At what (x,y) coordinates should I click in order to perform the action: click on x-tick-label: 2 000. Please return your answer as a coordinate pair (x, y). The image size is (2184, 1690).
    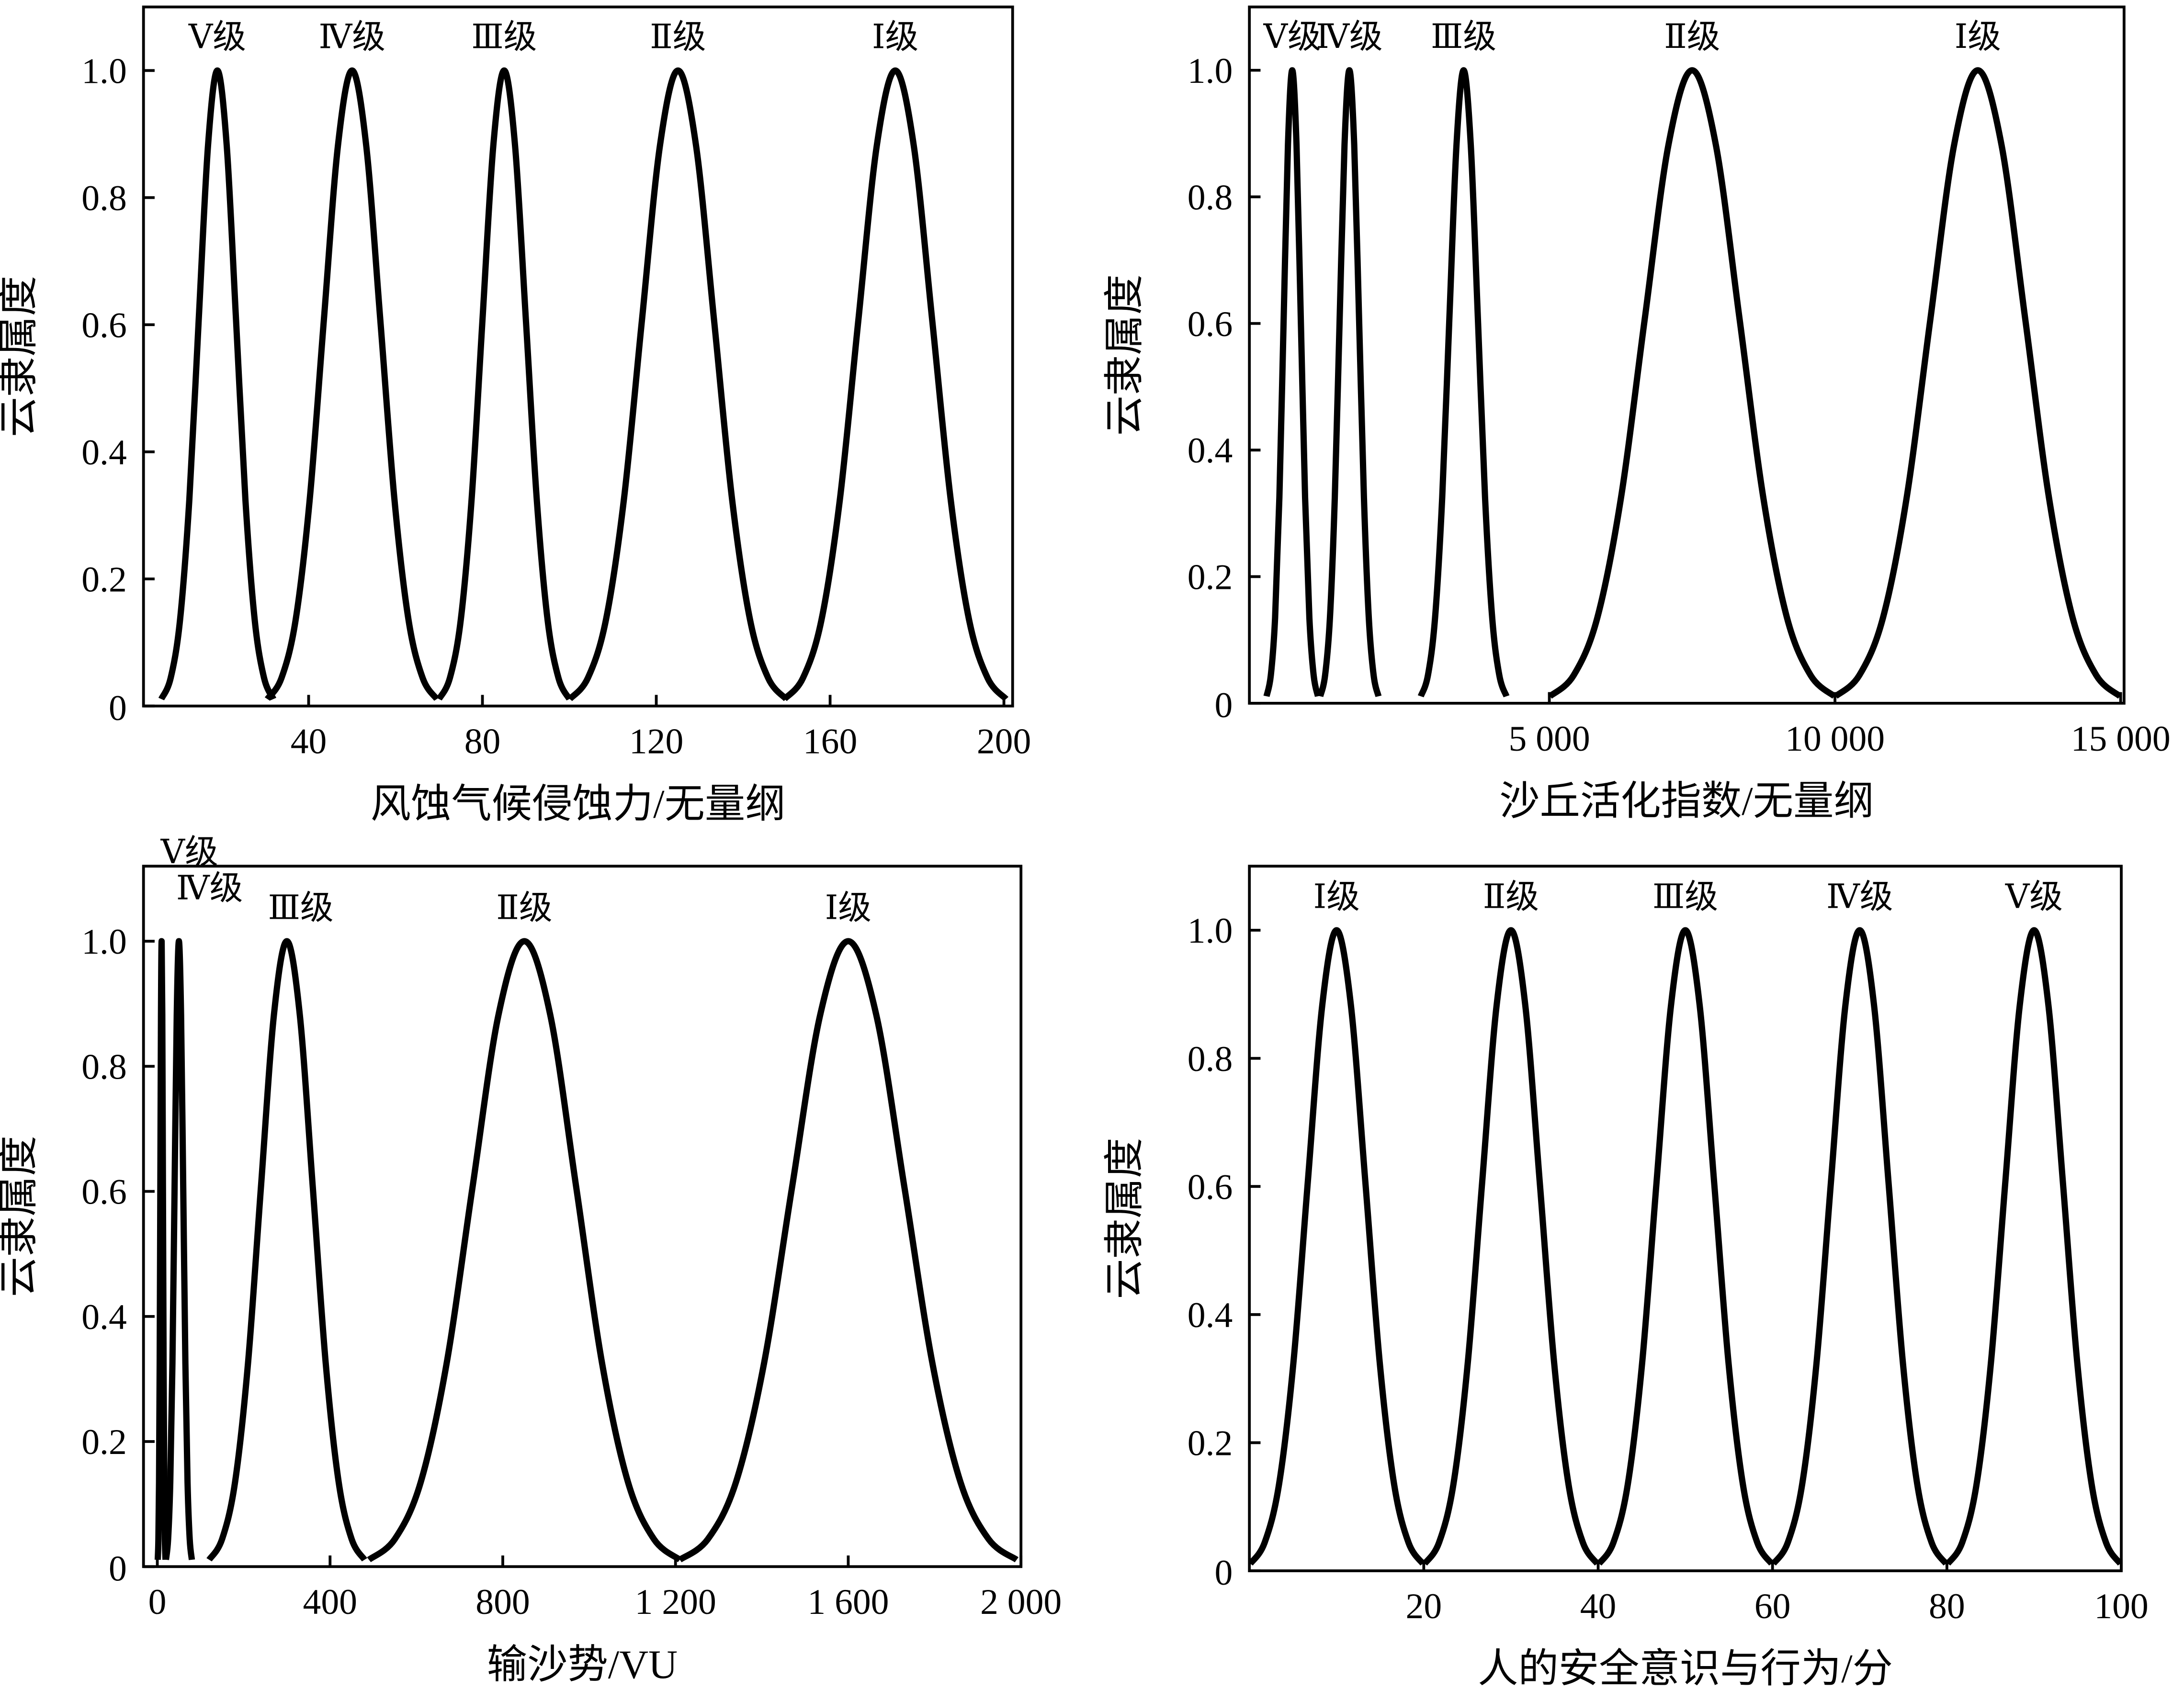
    Looking at the image, I should click on (1021, 1602).